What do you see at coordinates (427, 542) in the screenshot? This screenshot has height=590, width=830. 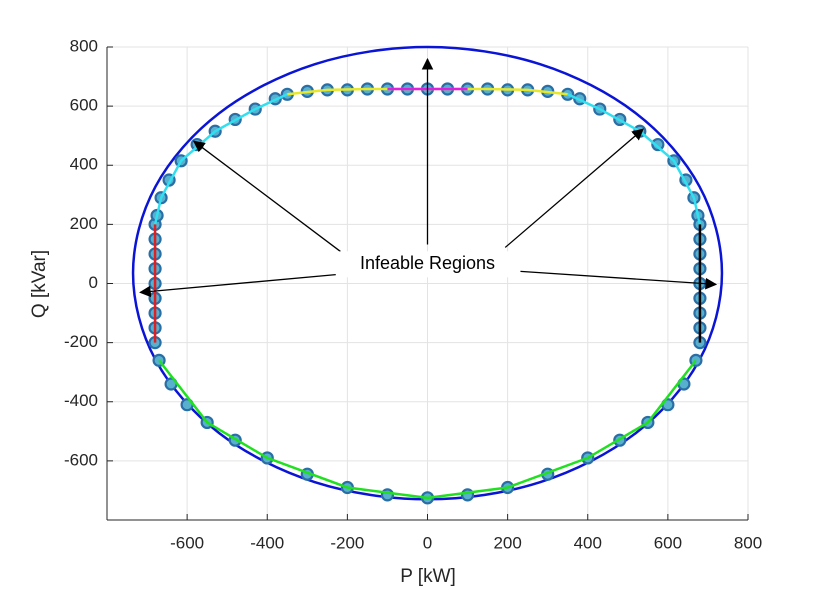 I see `x-tick-label: 0` at bounding box center [427, 542].